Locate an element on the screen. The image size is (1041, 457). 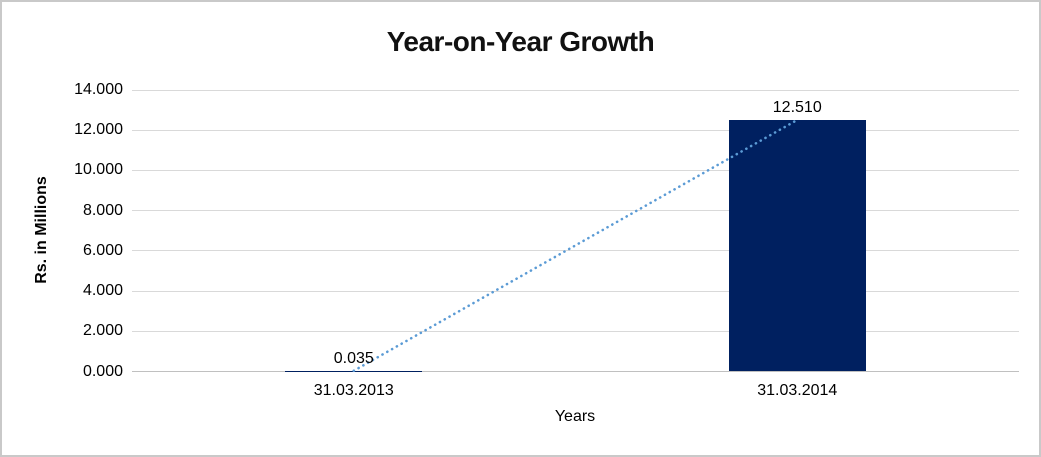
y-tick-label-10.000: 10.000 is located at coordinates (98, 170).